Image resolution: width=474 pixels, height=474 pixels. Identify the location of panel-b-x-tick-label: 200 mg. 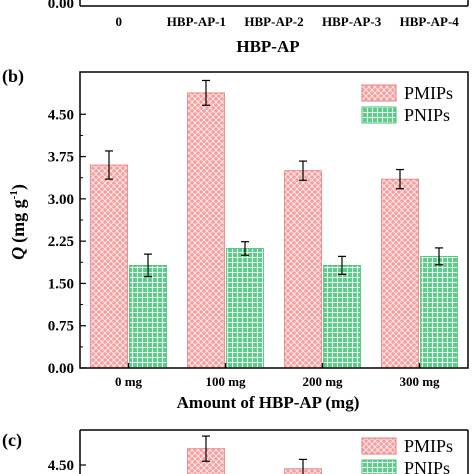
(322, 381).